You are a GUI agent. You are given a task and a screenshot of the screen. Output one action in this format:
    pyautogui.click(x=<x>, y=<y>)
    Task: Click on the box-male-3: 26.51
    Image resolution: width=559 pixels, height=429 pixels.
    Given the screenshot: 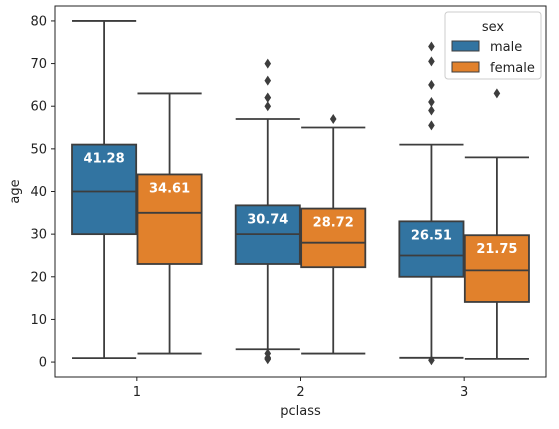 What is the action you would take?
    pyautogui.click(x=431, y=203)
    